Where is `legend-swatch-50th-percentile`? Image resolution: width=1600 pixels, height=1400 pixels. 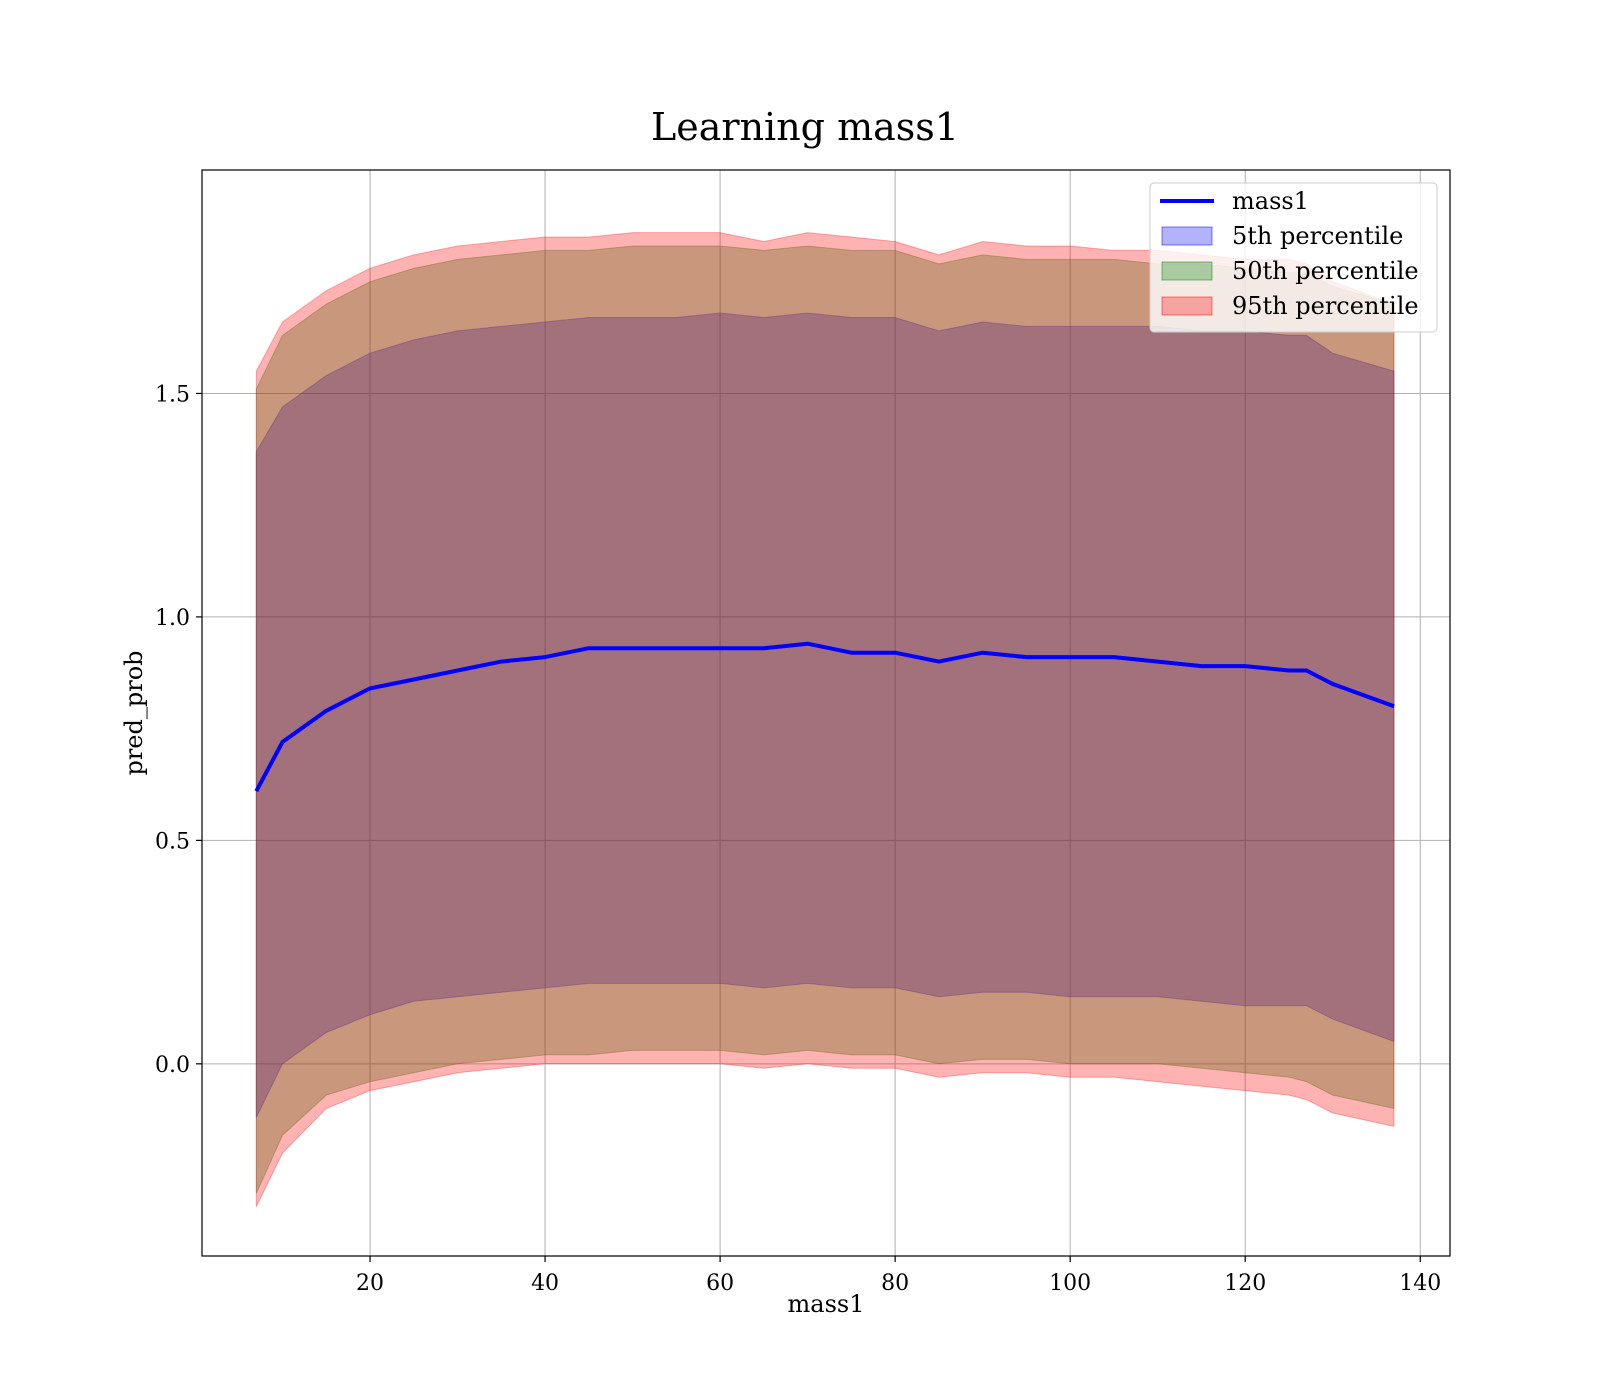
legend-swatch-50th-percentile is located at coordinates (1187, 271).